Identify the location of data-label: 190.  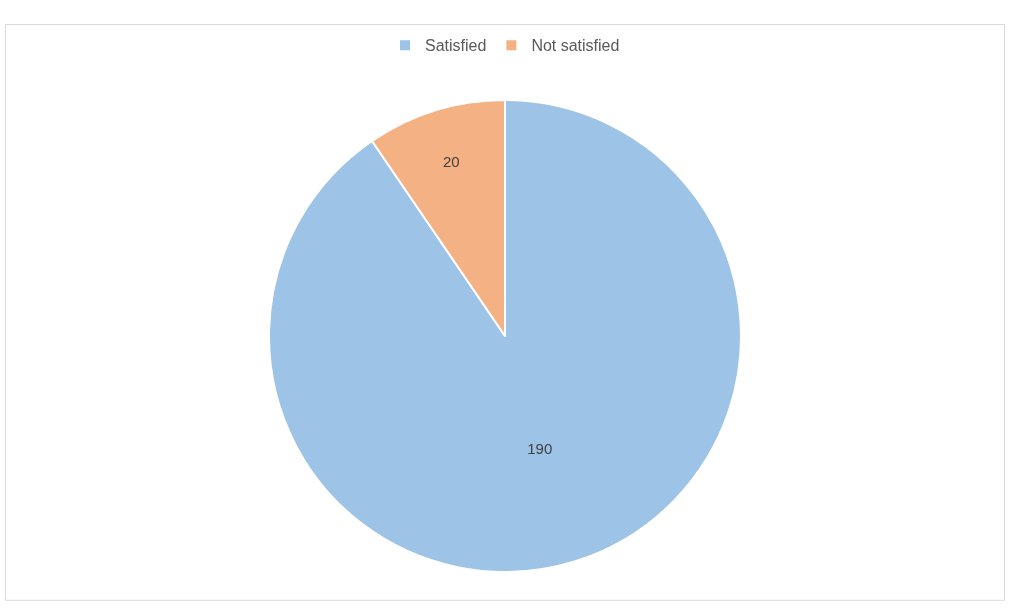
(540, 449).